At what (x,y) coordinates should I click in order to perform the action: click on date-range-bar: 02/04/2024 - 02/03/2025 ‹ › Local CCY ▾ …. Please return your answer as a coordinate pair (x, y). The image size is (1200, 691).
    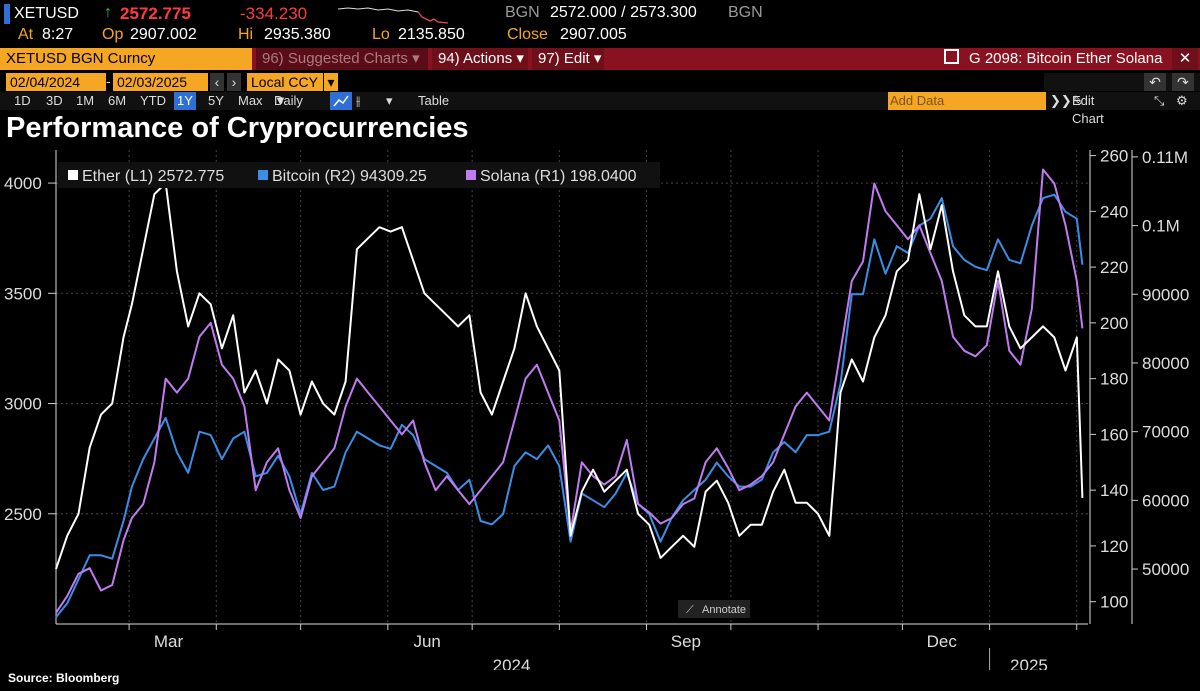
    Looking at the image, I should click on (600, 82).